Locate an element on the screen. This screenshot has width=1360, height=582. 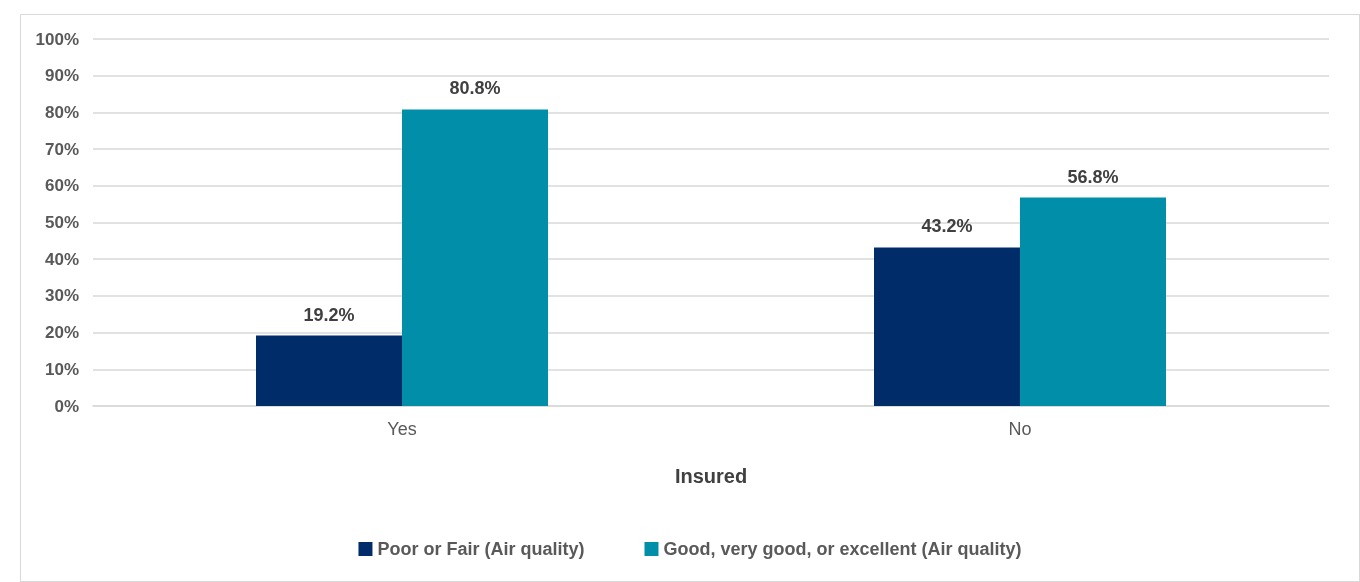
data-label: 56.8% is located at coordinates (1093, 176).